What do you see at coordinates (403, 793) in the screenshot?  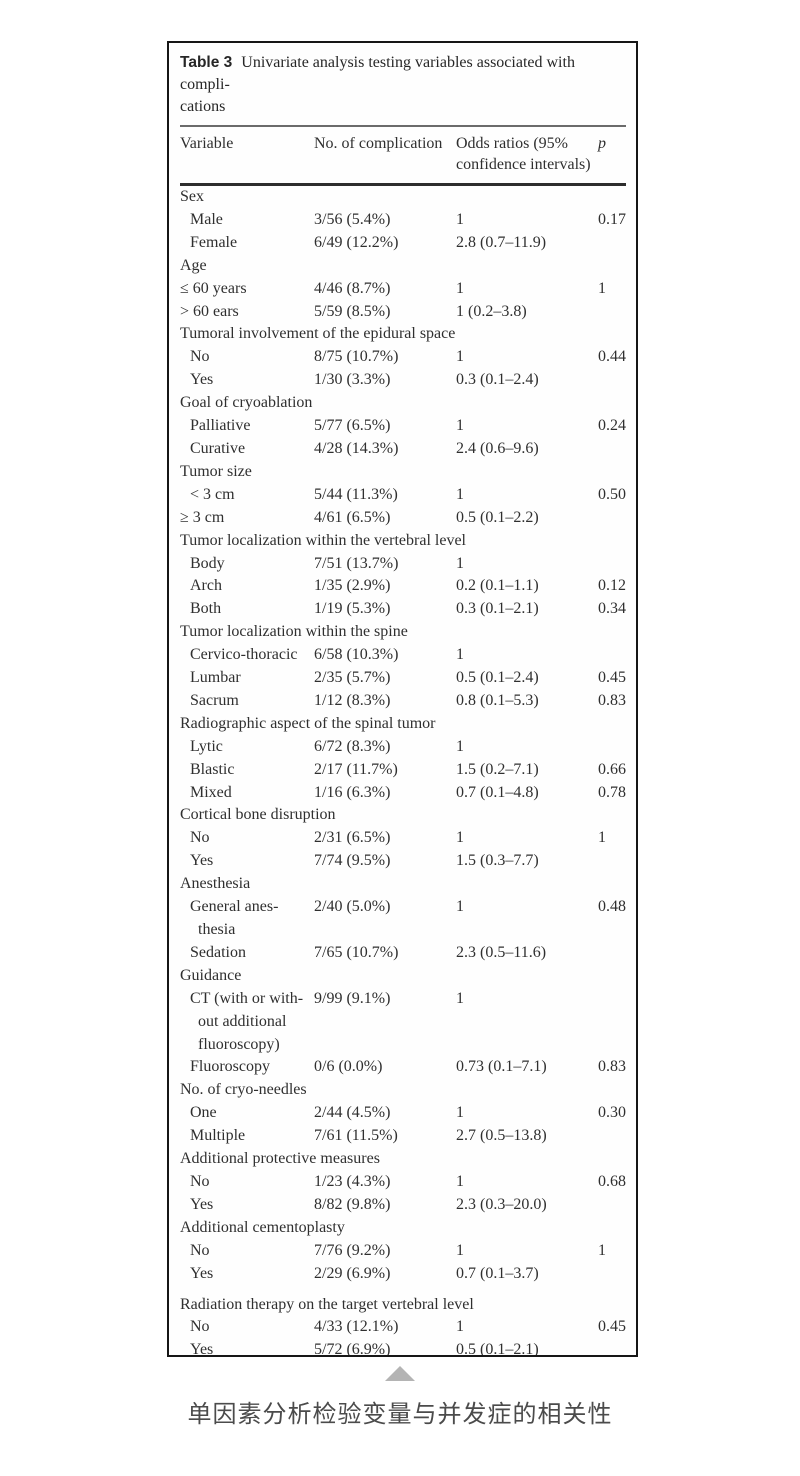 I see `table-row: Mixed 1/16 (6.3%) 0.7 (0.1–4.8) 0.78` at bounding box center [403, 793].